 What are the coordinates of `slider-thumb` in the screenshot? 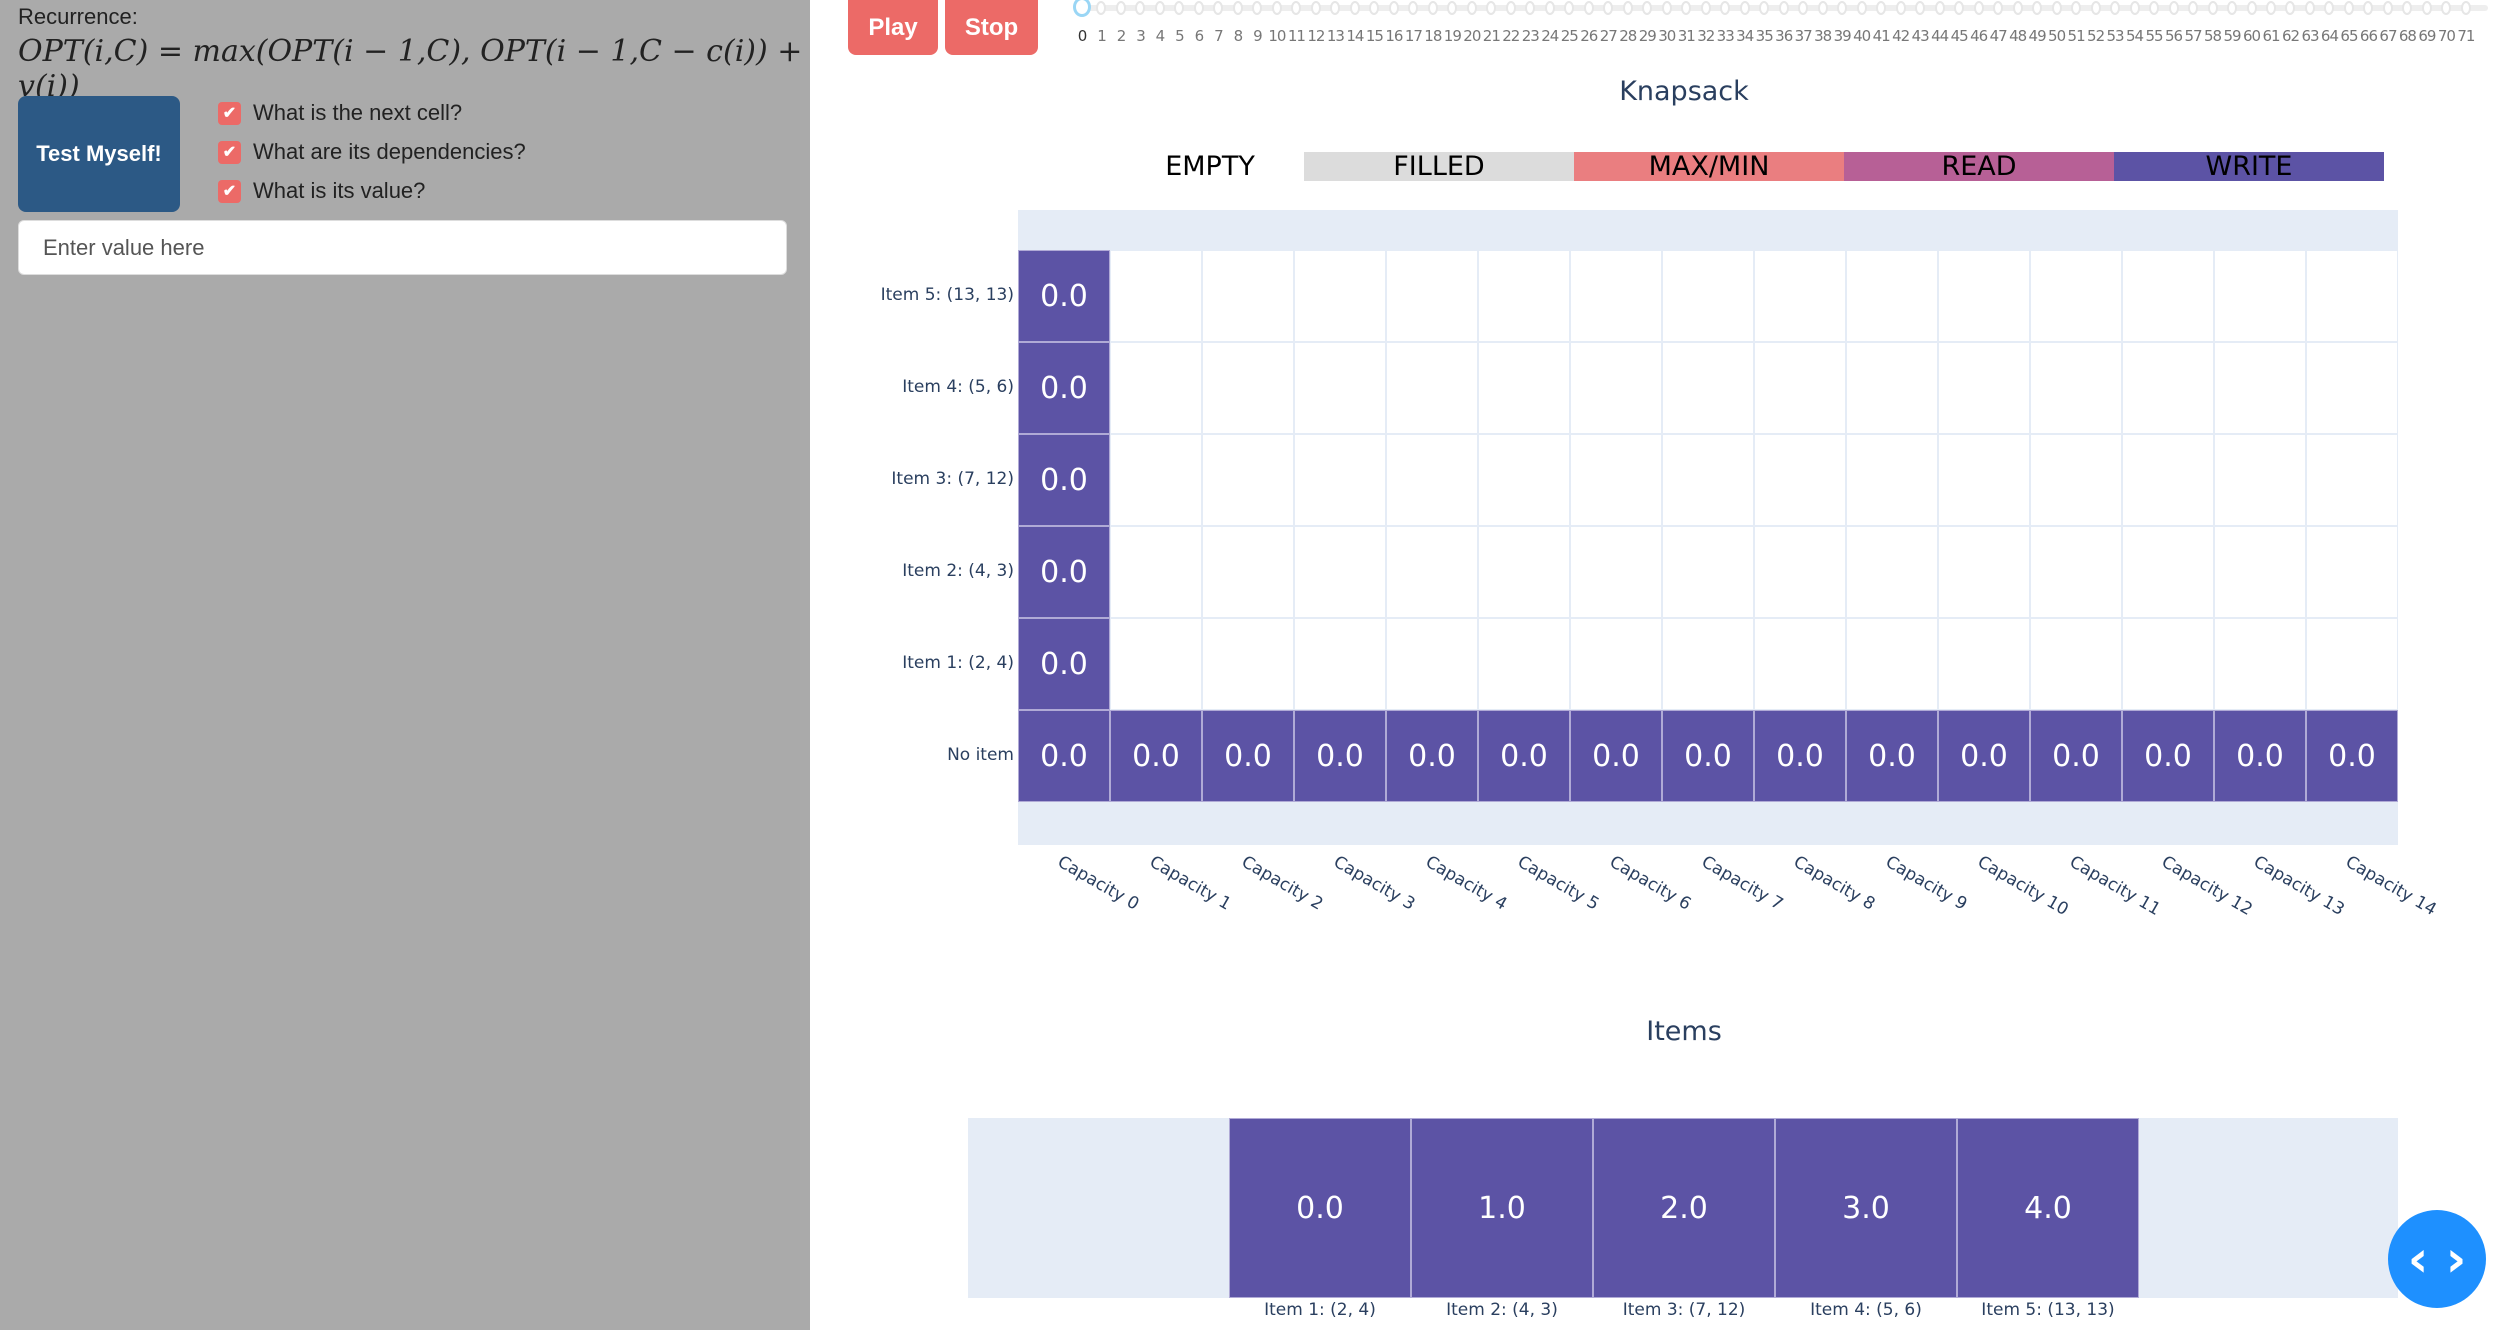 It's located at (1082, 8).